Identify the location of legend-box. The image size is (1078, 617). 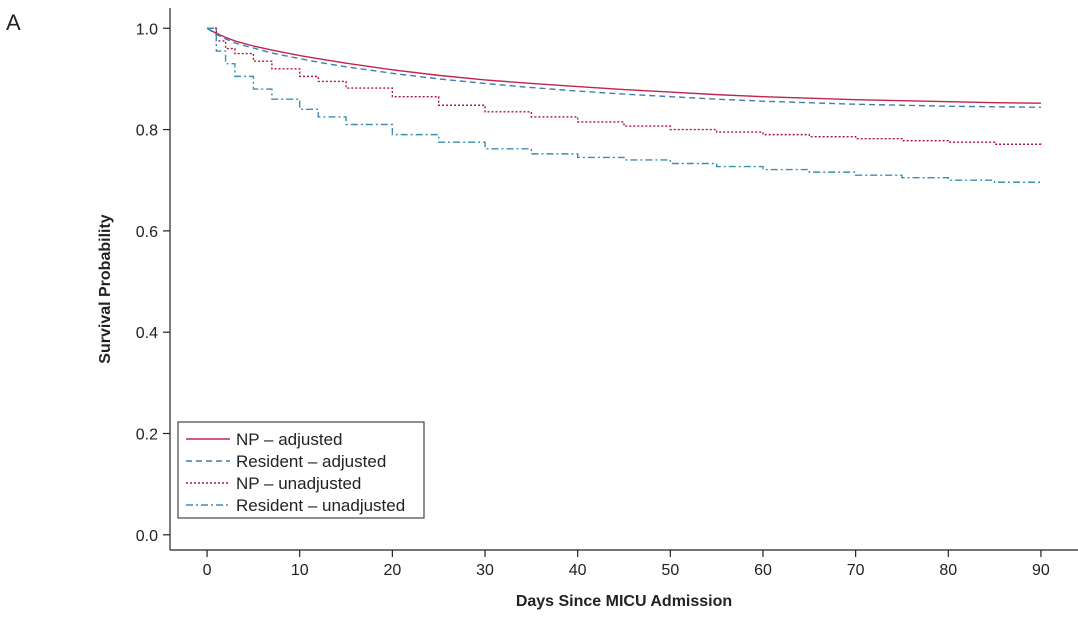
(301, 470).